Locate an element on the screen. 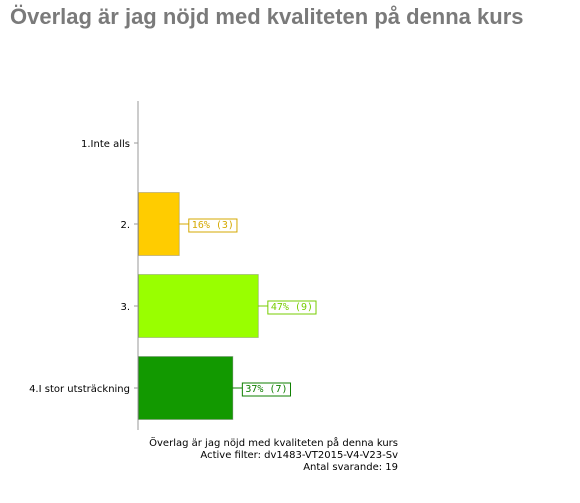 The image size is (580, 503). value-label: 37% (7) is located at coordinates (266, 389).